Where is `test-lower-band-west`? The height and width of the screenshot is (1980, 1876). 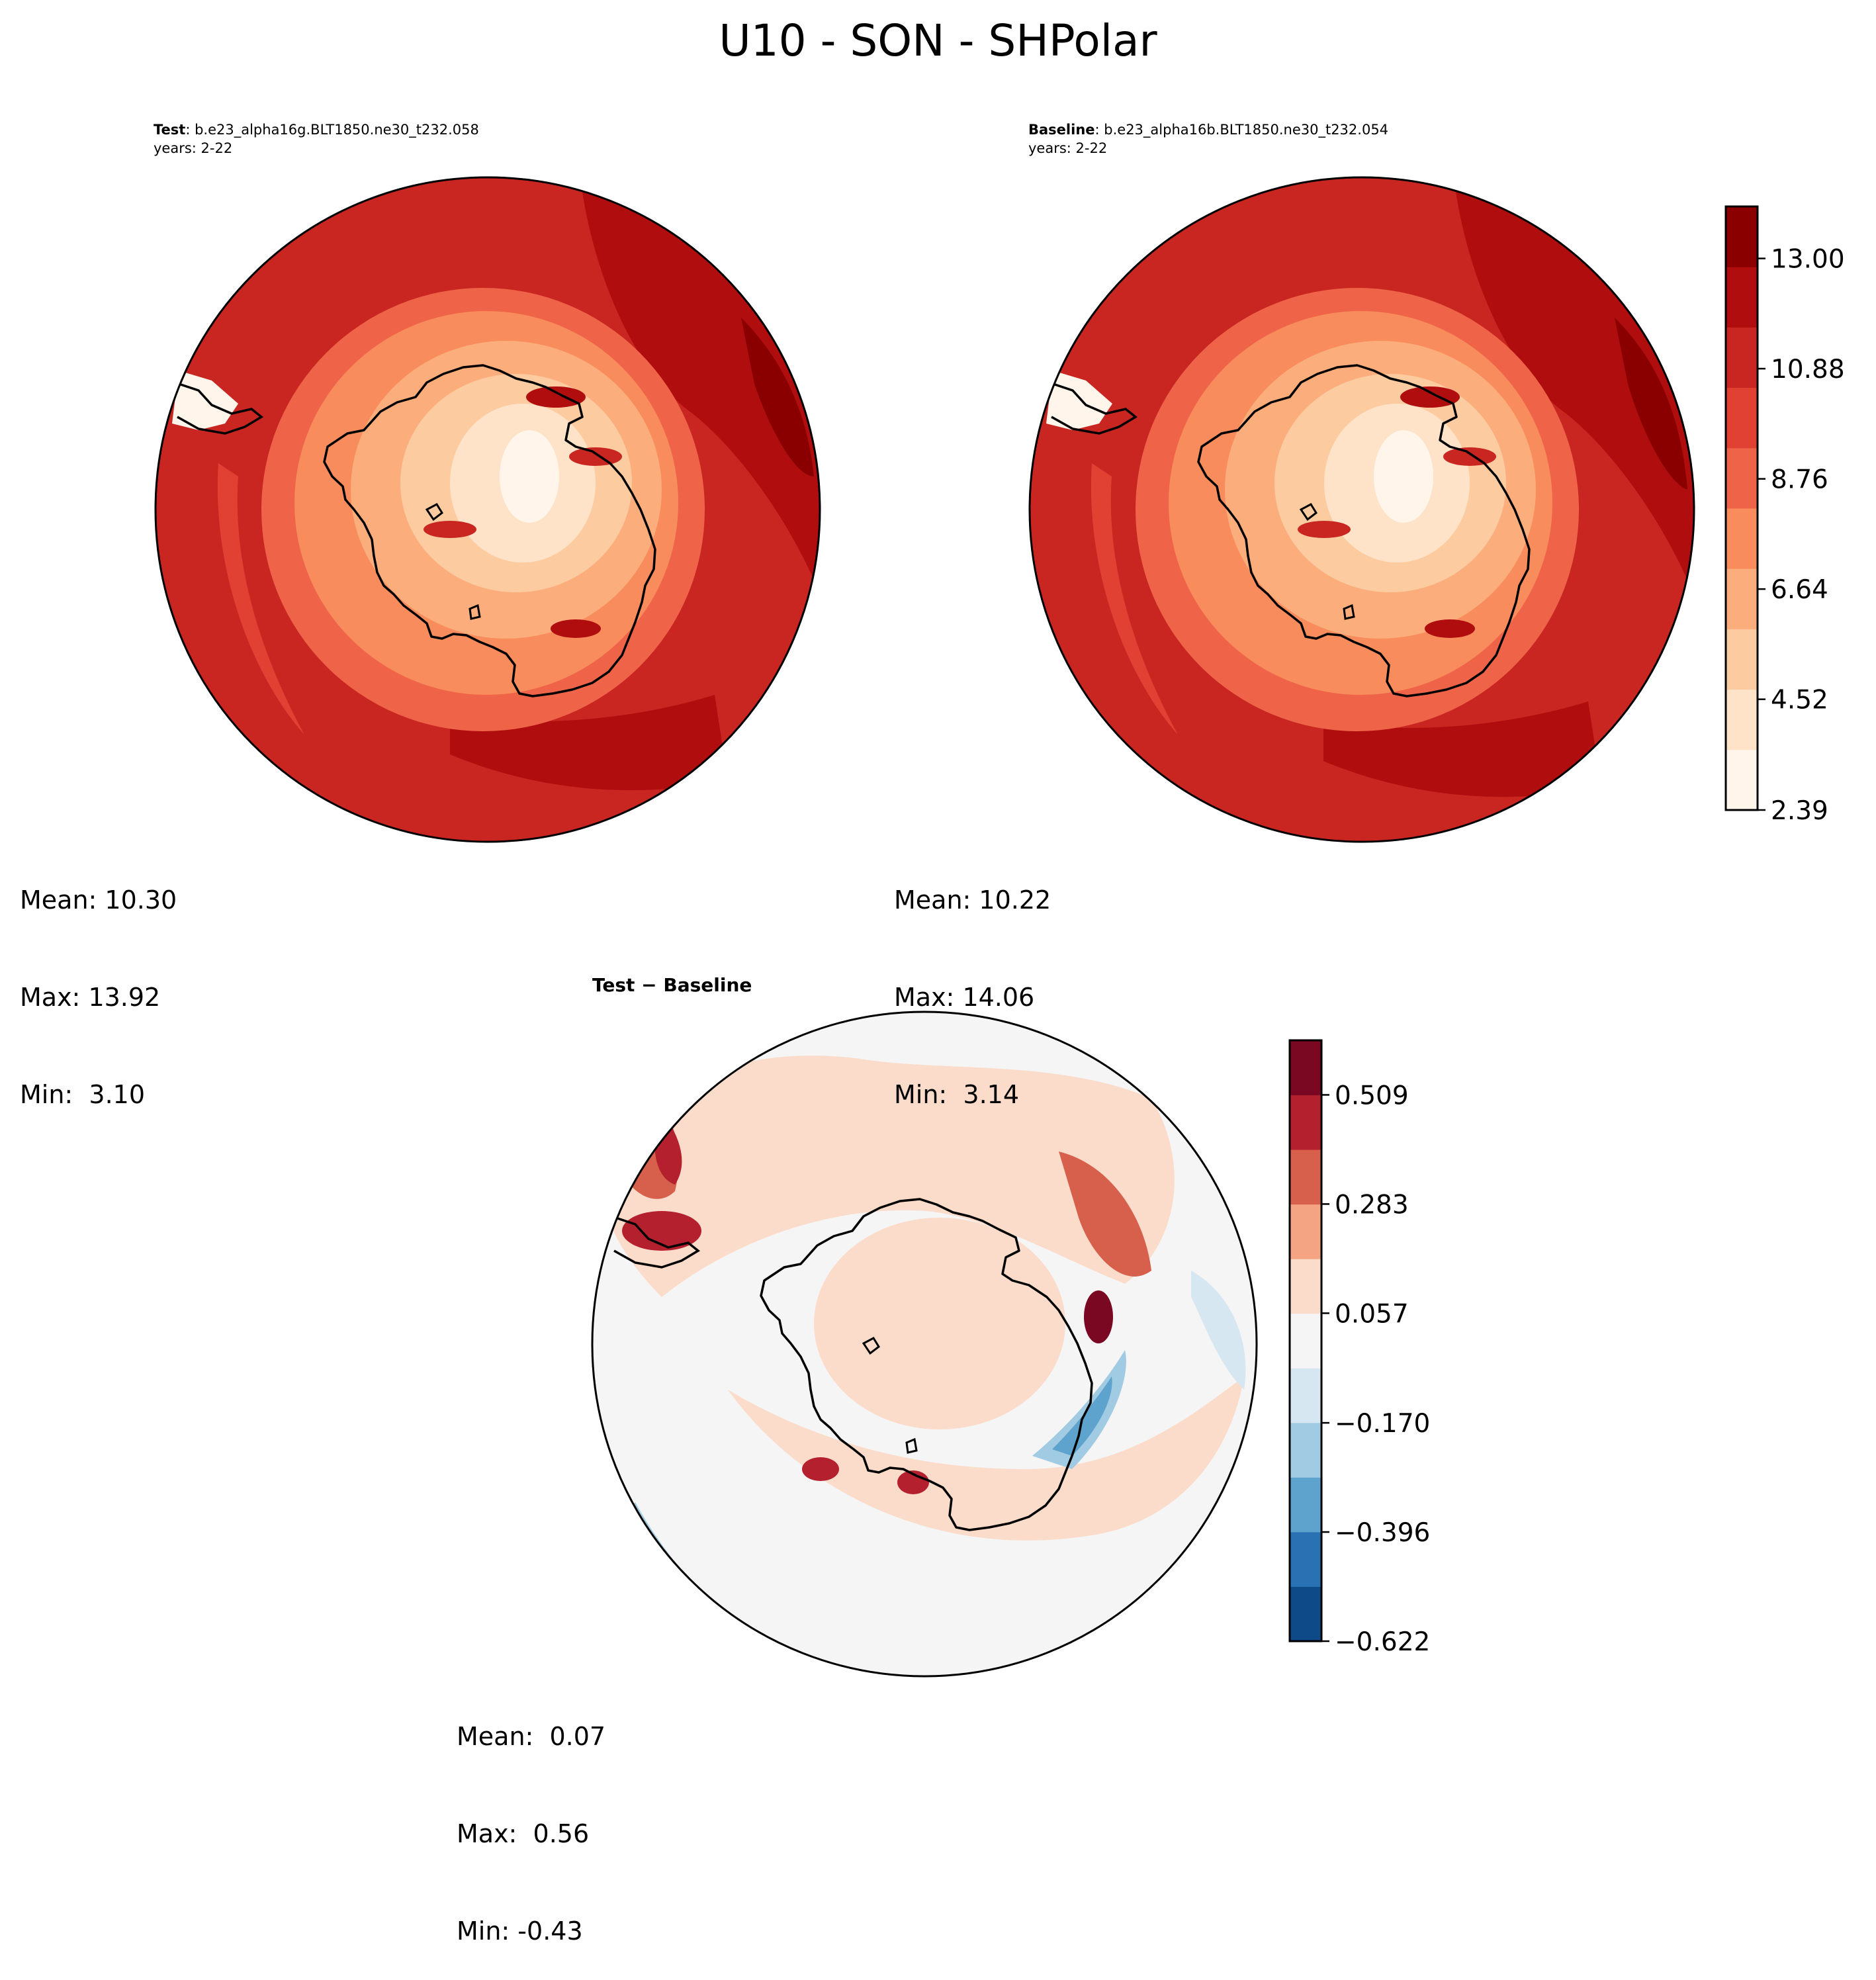 test-lower-band-west is located at coordinates (260, 599).